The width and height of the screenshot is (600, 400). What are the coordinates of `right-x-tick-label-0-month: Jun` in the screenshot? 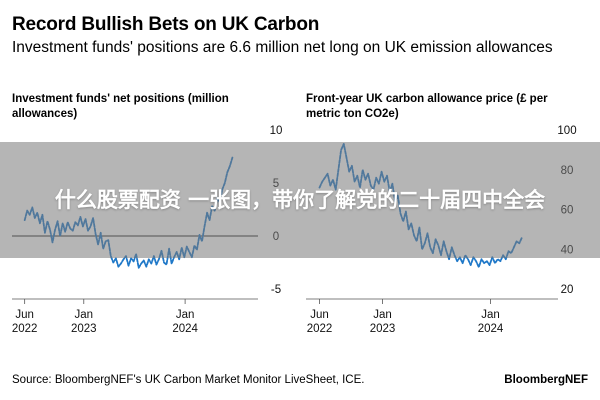 It's located at (319, 315).